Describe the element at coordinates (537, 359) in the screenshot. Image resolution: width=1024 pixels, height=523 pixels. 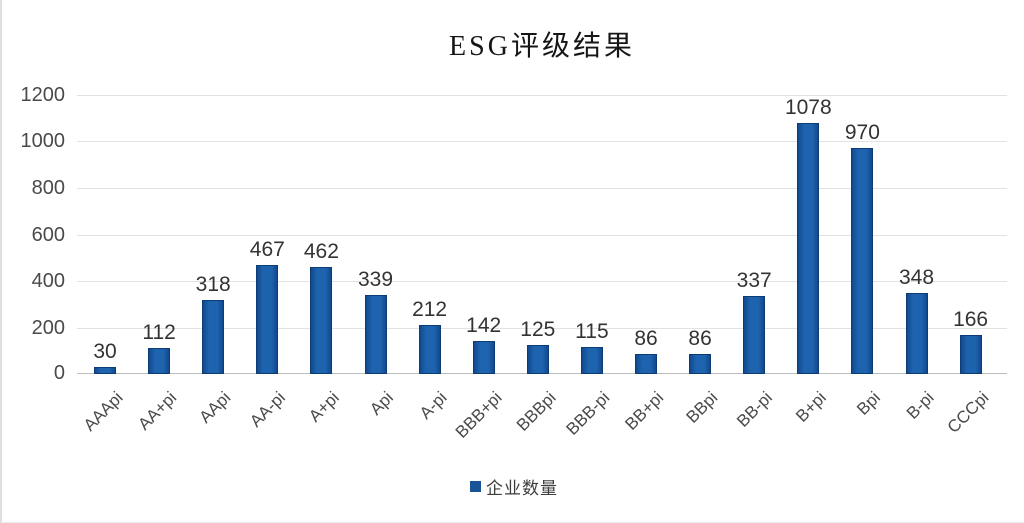
I see `bar-BBBpi` at that location.